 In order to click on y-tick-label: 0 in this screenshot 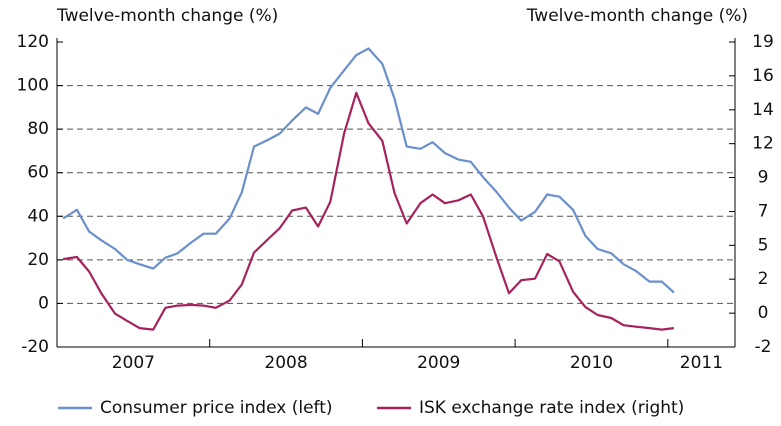, I will do `click(43, 303)`.